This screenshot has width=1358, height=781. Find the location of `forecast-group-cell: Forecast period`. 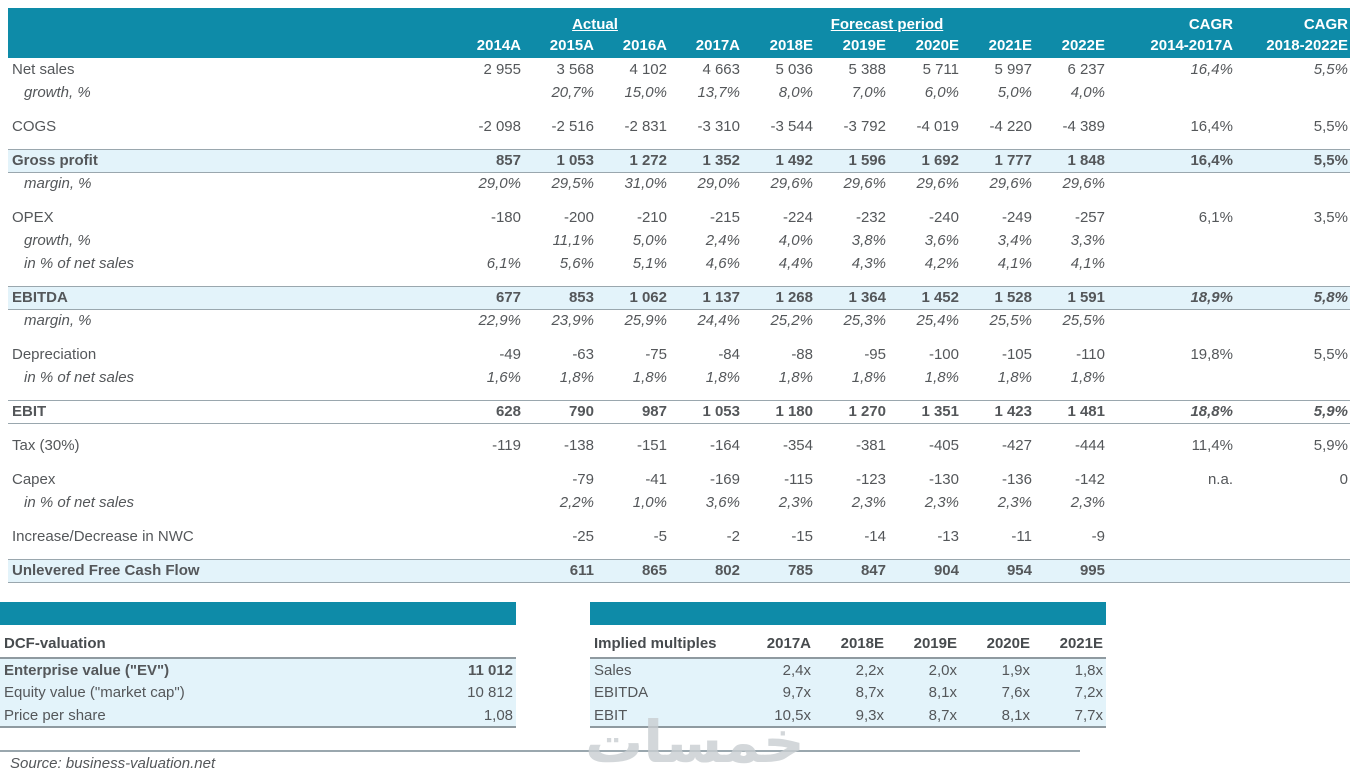

forecast-group-cell: Forecast period is located at coordinates (888, 20).